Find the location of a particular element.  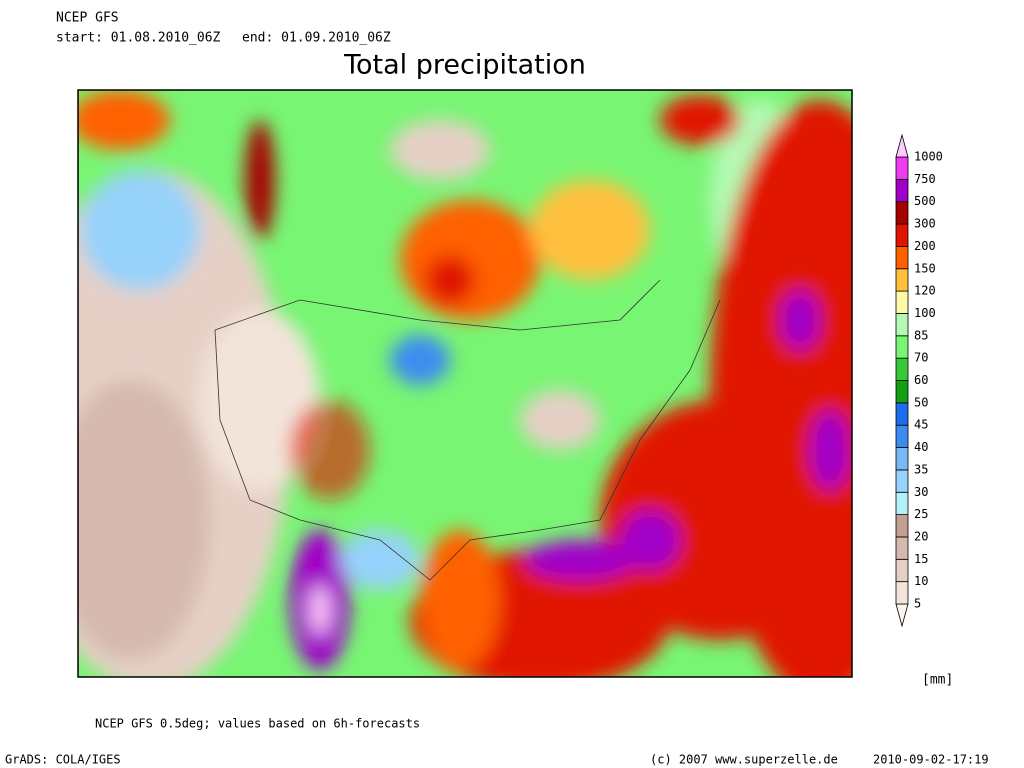

colorbar-label: 100 is located at coordinates (925, 313).